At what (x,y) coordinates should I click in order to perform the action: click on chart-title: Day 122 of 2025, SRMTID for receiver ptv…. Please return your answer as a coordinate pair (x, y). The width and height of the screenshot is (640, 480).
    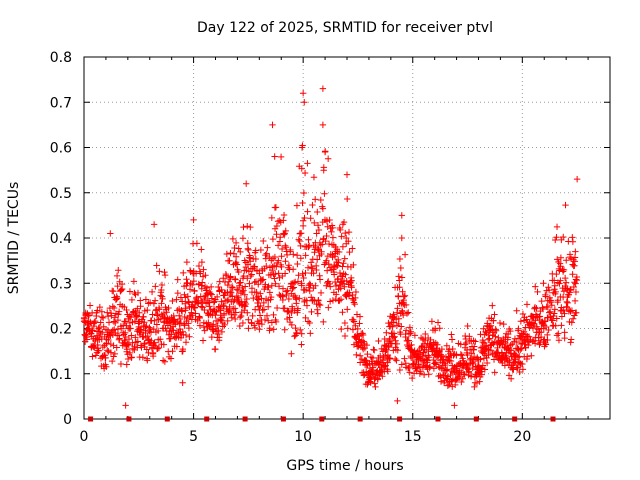
    Looking at the image, I should click on (345, 28).